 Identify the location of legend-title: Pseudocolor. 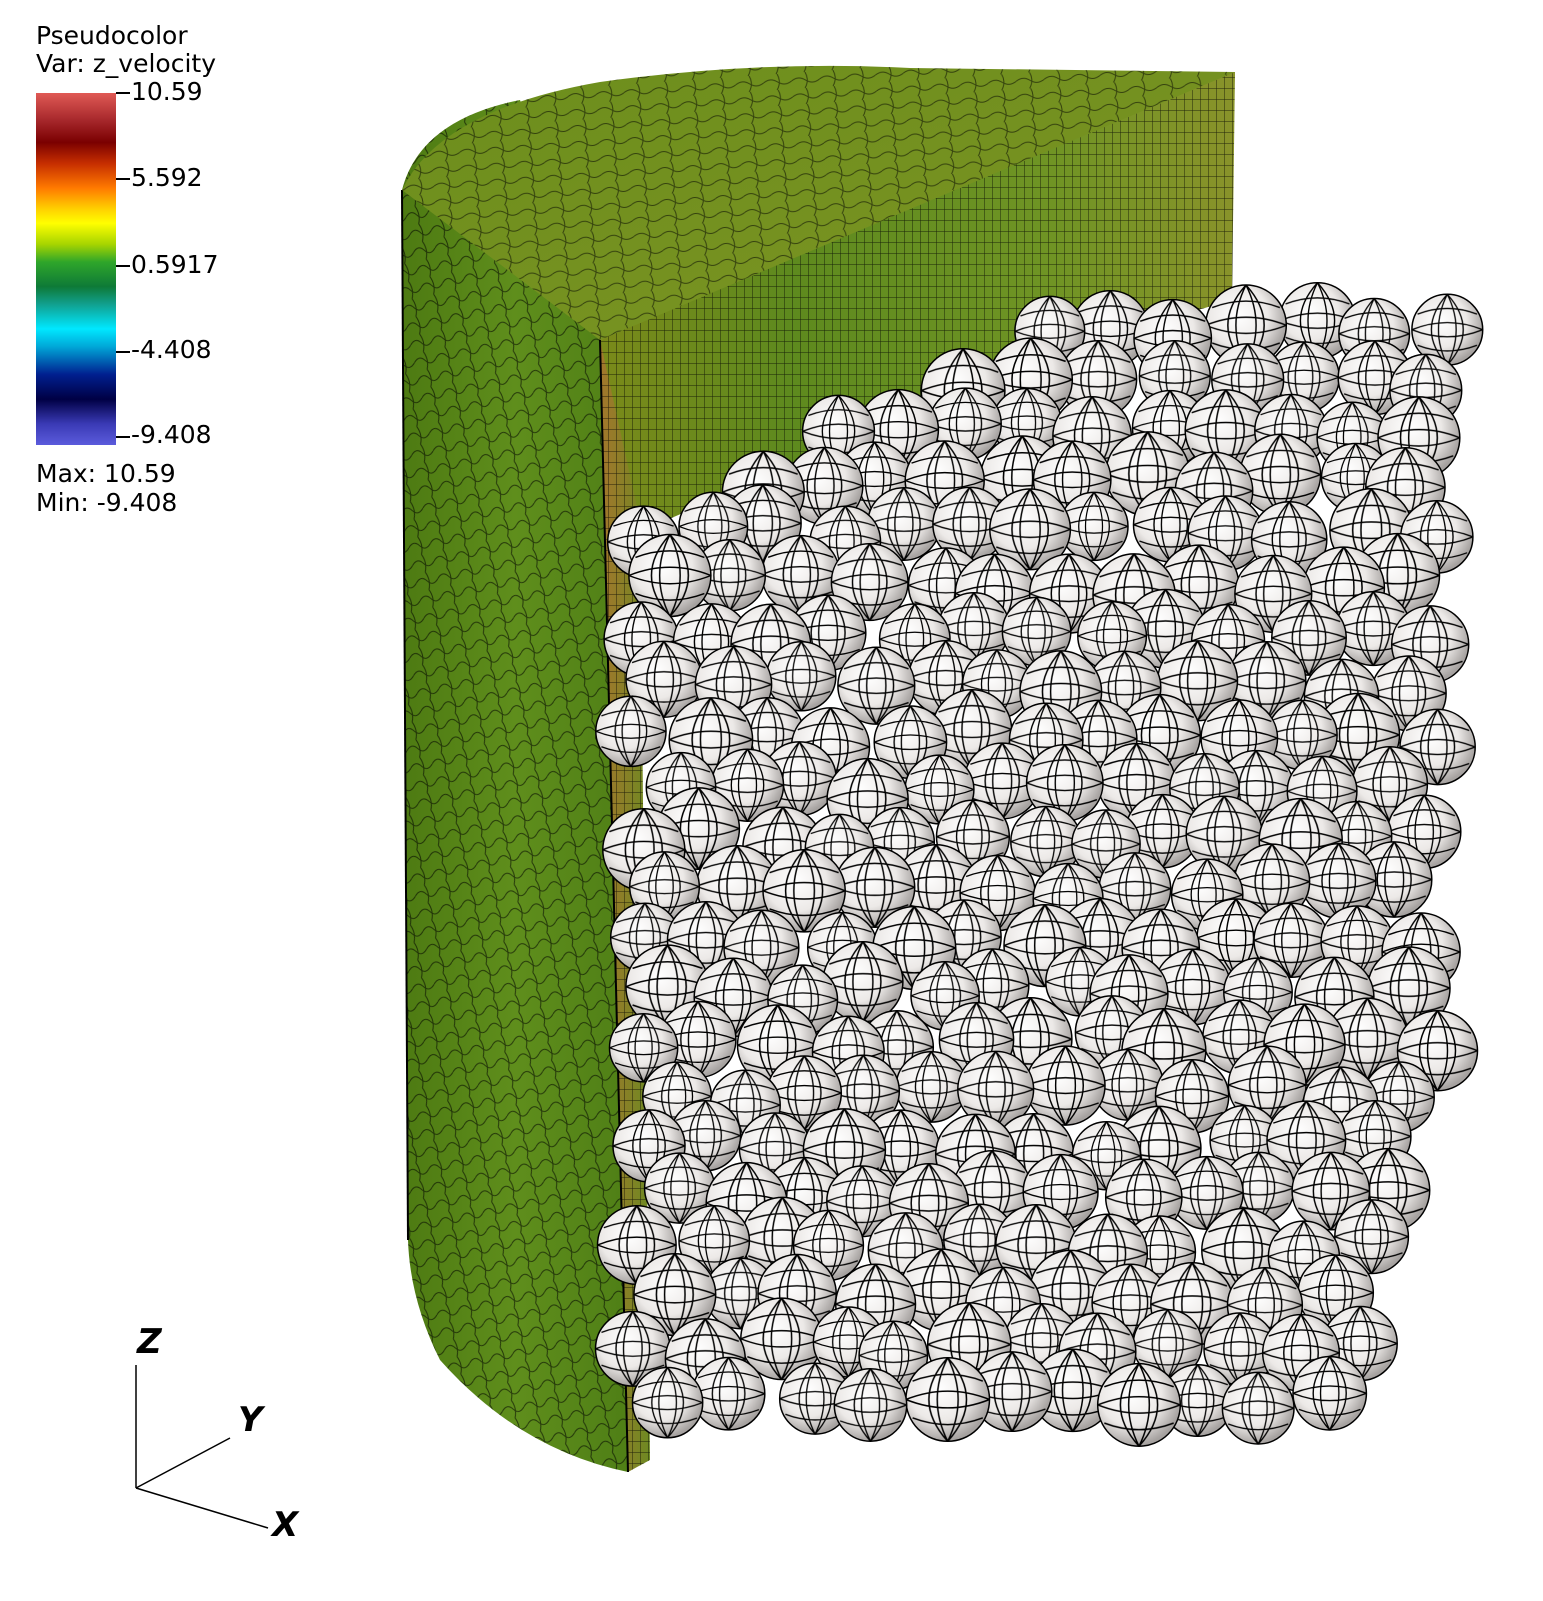
(112, 35).